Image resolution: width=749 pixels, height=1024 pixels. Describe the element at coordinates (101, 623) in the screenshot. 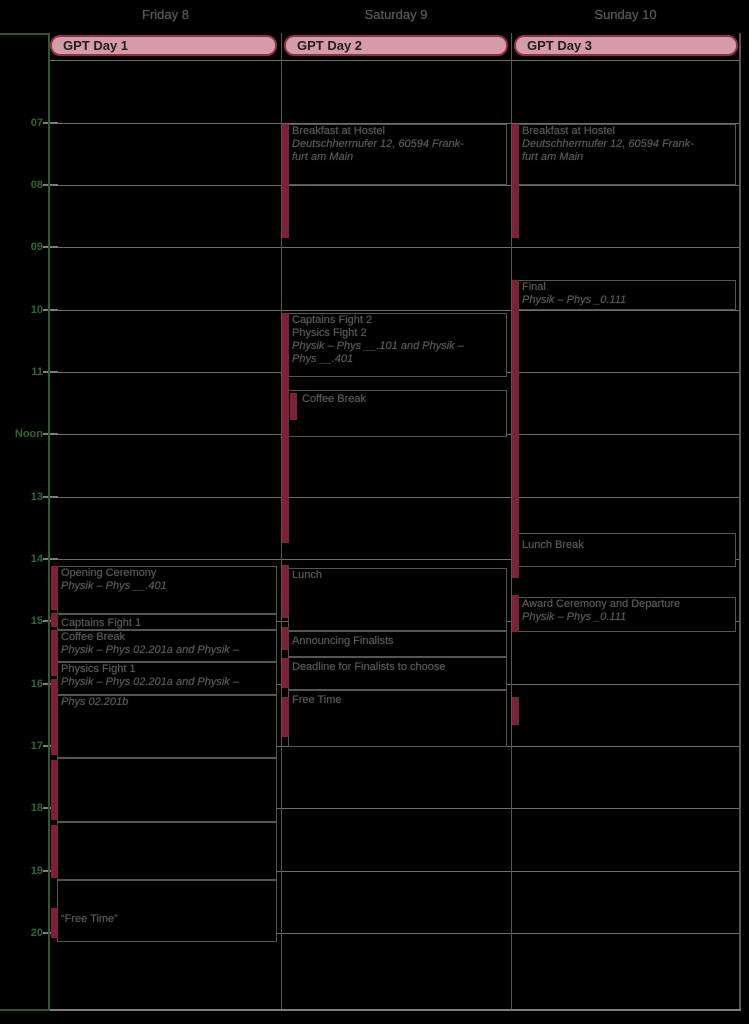

I see `event-title: Captains Fight 1` at that location.